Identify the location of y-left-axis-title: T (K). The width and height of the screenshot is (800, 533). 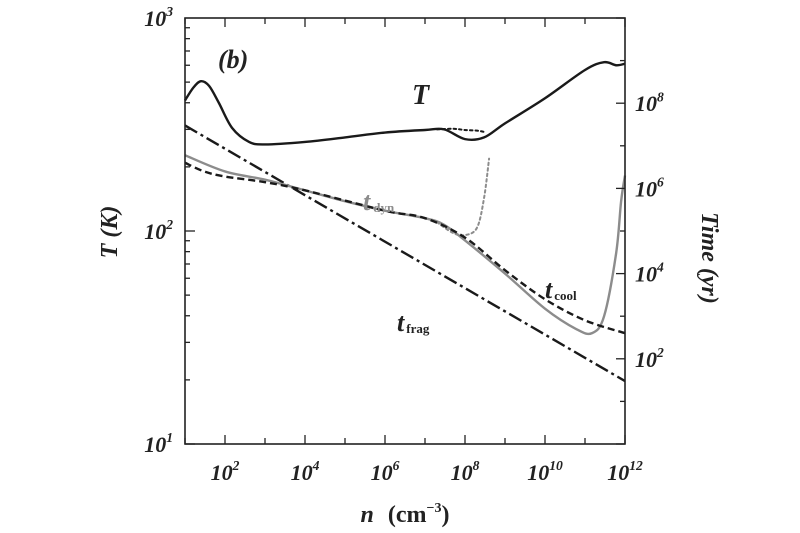
(110, 232).